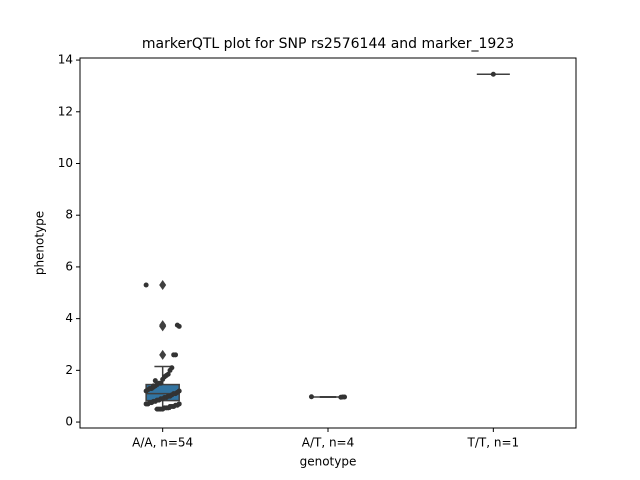 The height and width of the screenshot is (480, 640). I want to click on x-tick-label: A/A, n=54, so click(162, 443).